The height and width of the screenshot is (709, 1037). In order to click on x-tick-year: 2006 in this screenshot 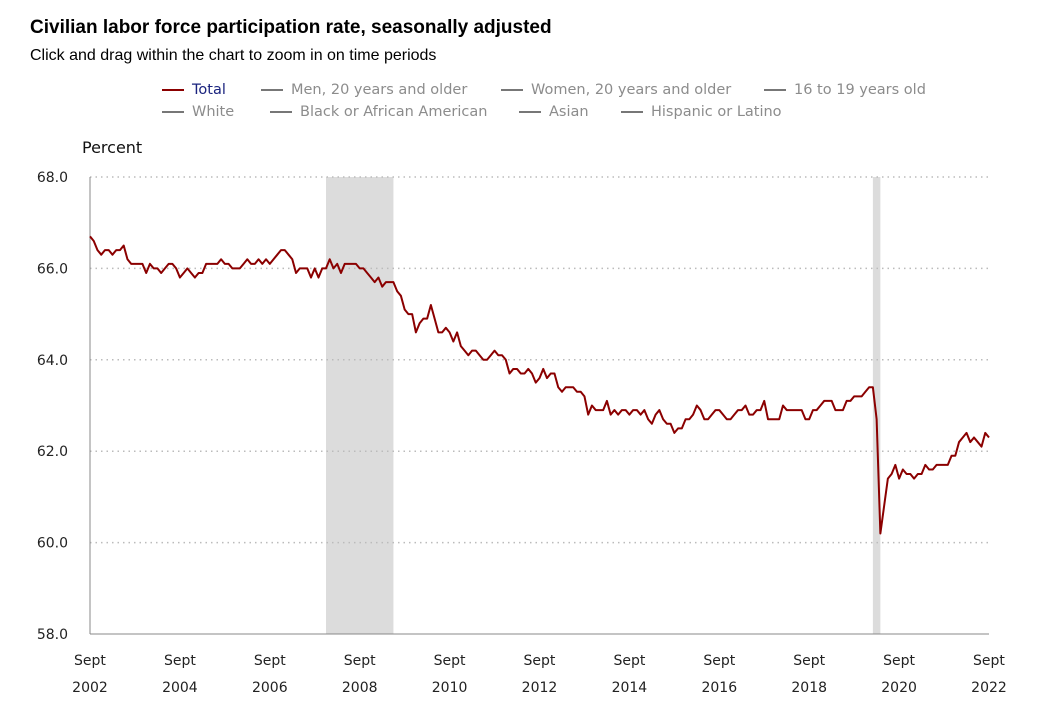, I will do `click(270, 688)`.